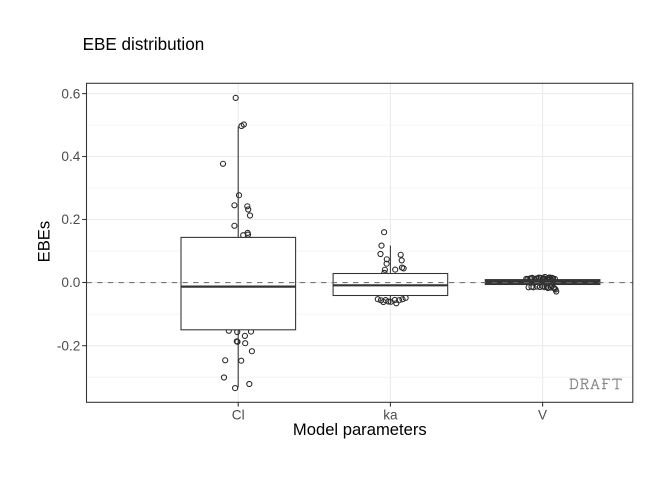 Image resolution: width=672 pixels, height=480 pixels. I want to click on svg-text: 0.2, so click(70, 219).